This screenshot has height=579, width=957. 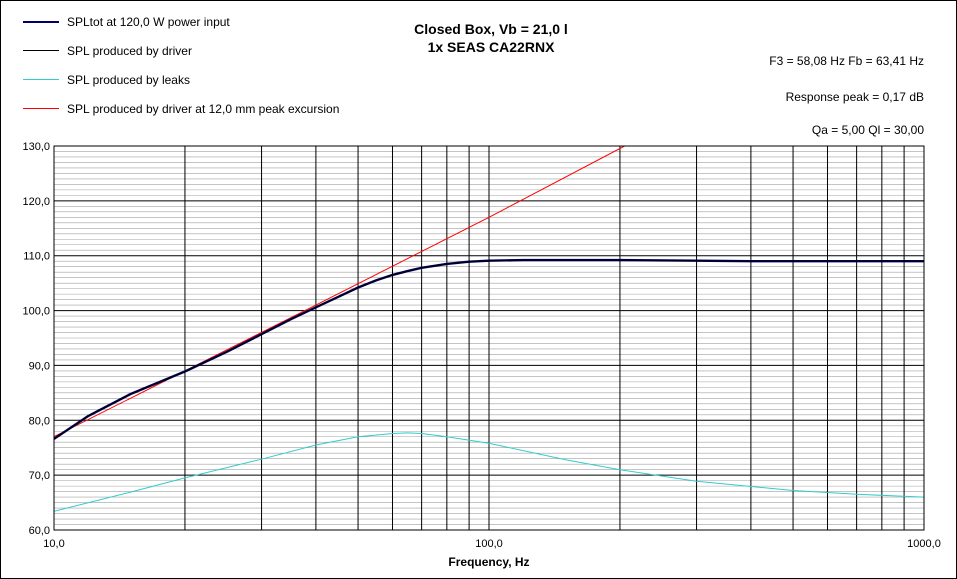 What do you see at coordinates (36, 147) in the screenshot?
I see `y-tick-label: 130,0` at bounding box center [36, 147].